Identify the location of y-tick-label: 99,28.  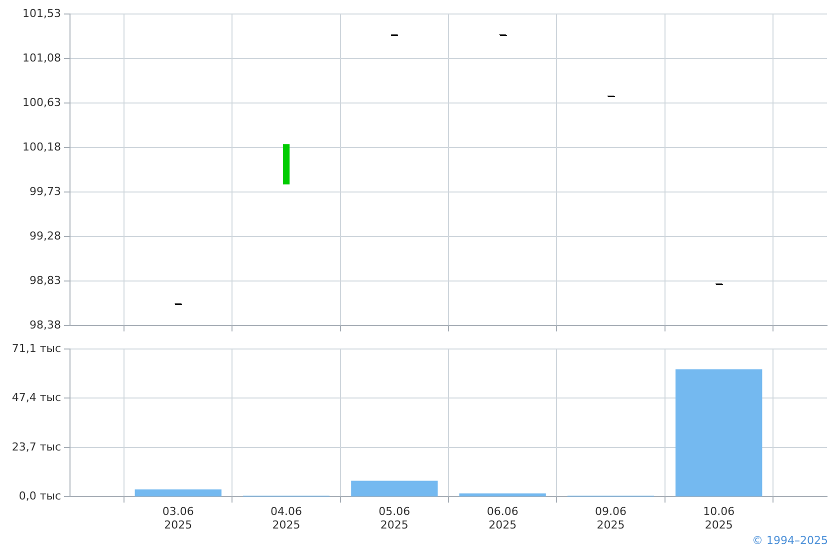
(45, 235).